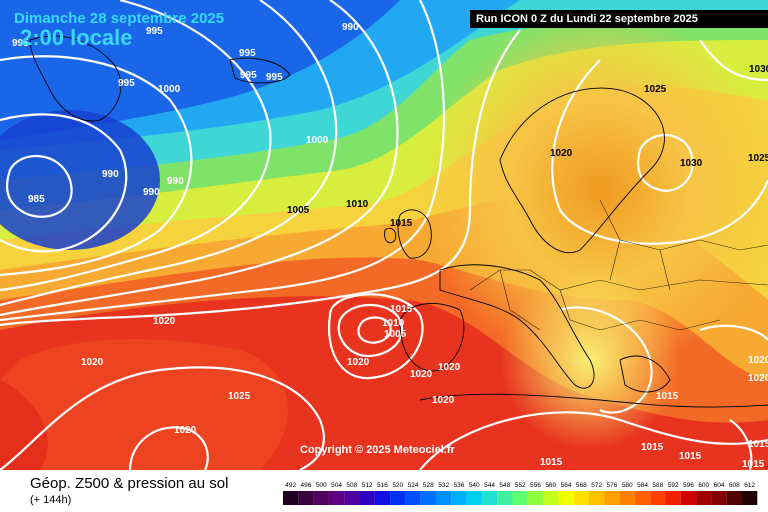 This screenshot has width=768, height=512. I want to click on scale-tick-label: 600, so click(703, 485).